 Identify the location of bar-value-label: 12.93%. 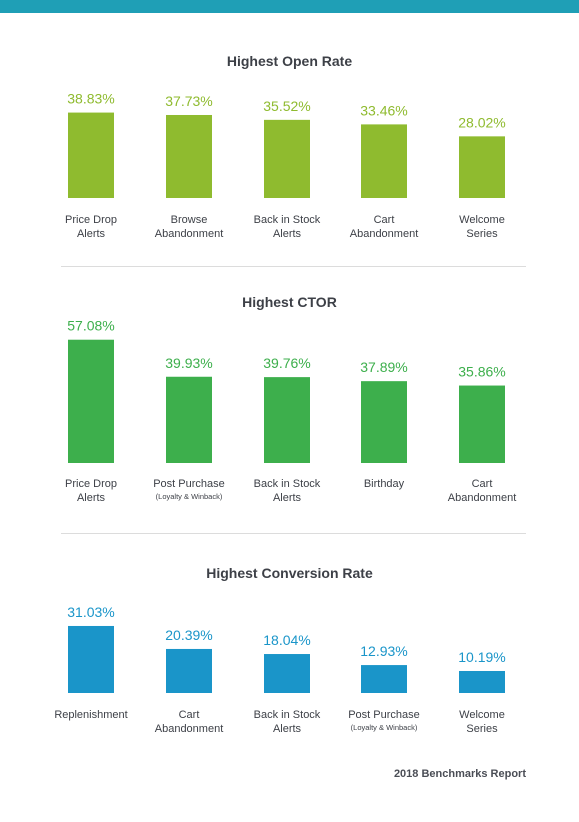
(383, 651).